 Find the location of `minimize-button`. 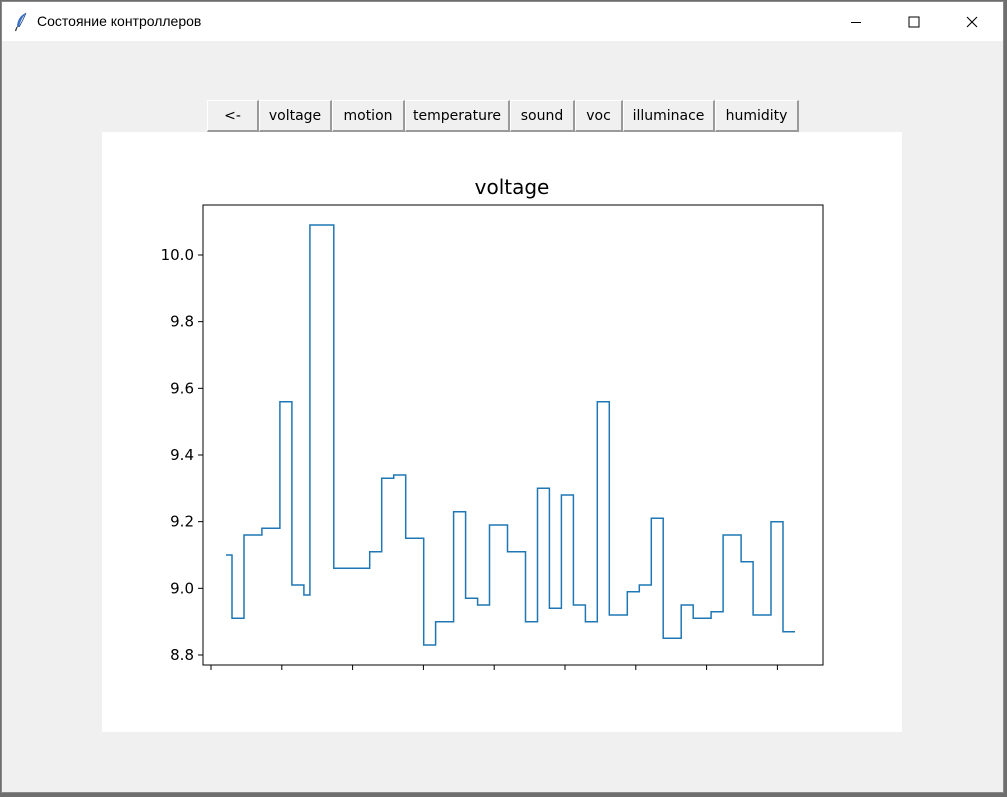

minimize-button is located at coordinates (856, 21).